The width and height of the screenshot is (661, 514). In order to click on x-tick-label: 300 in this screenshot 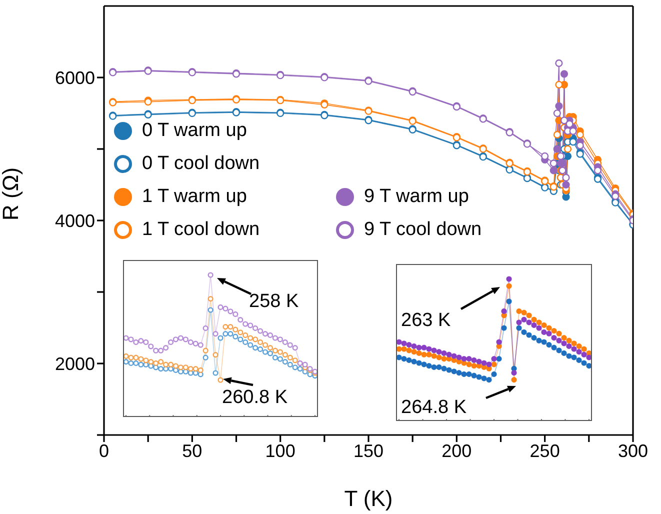, I will do `click(633, 450)`.